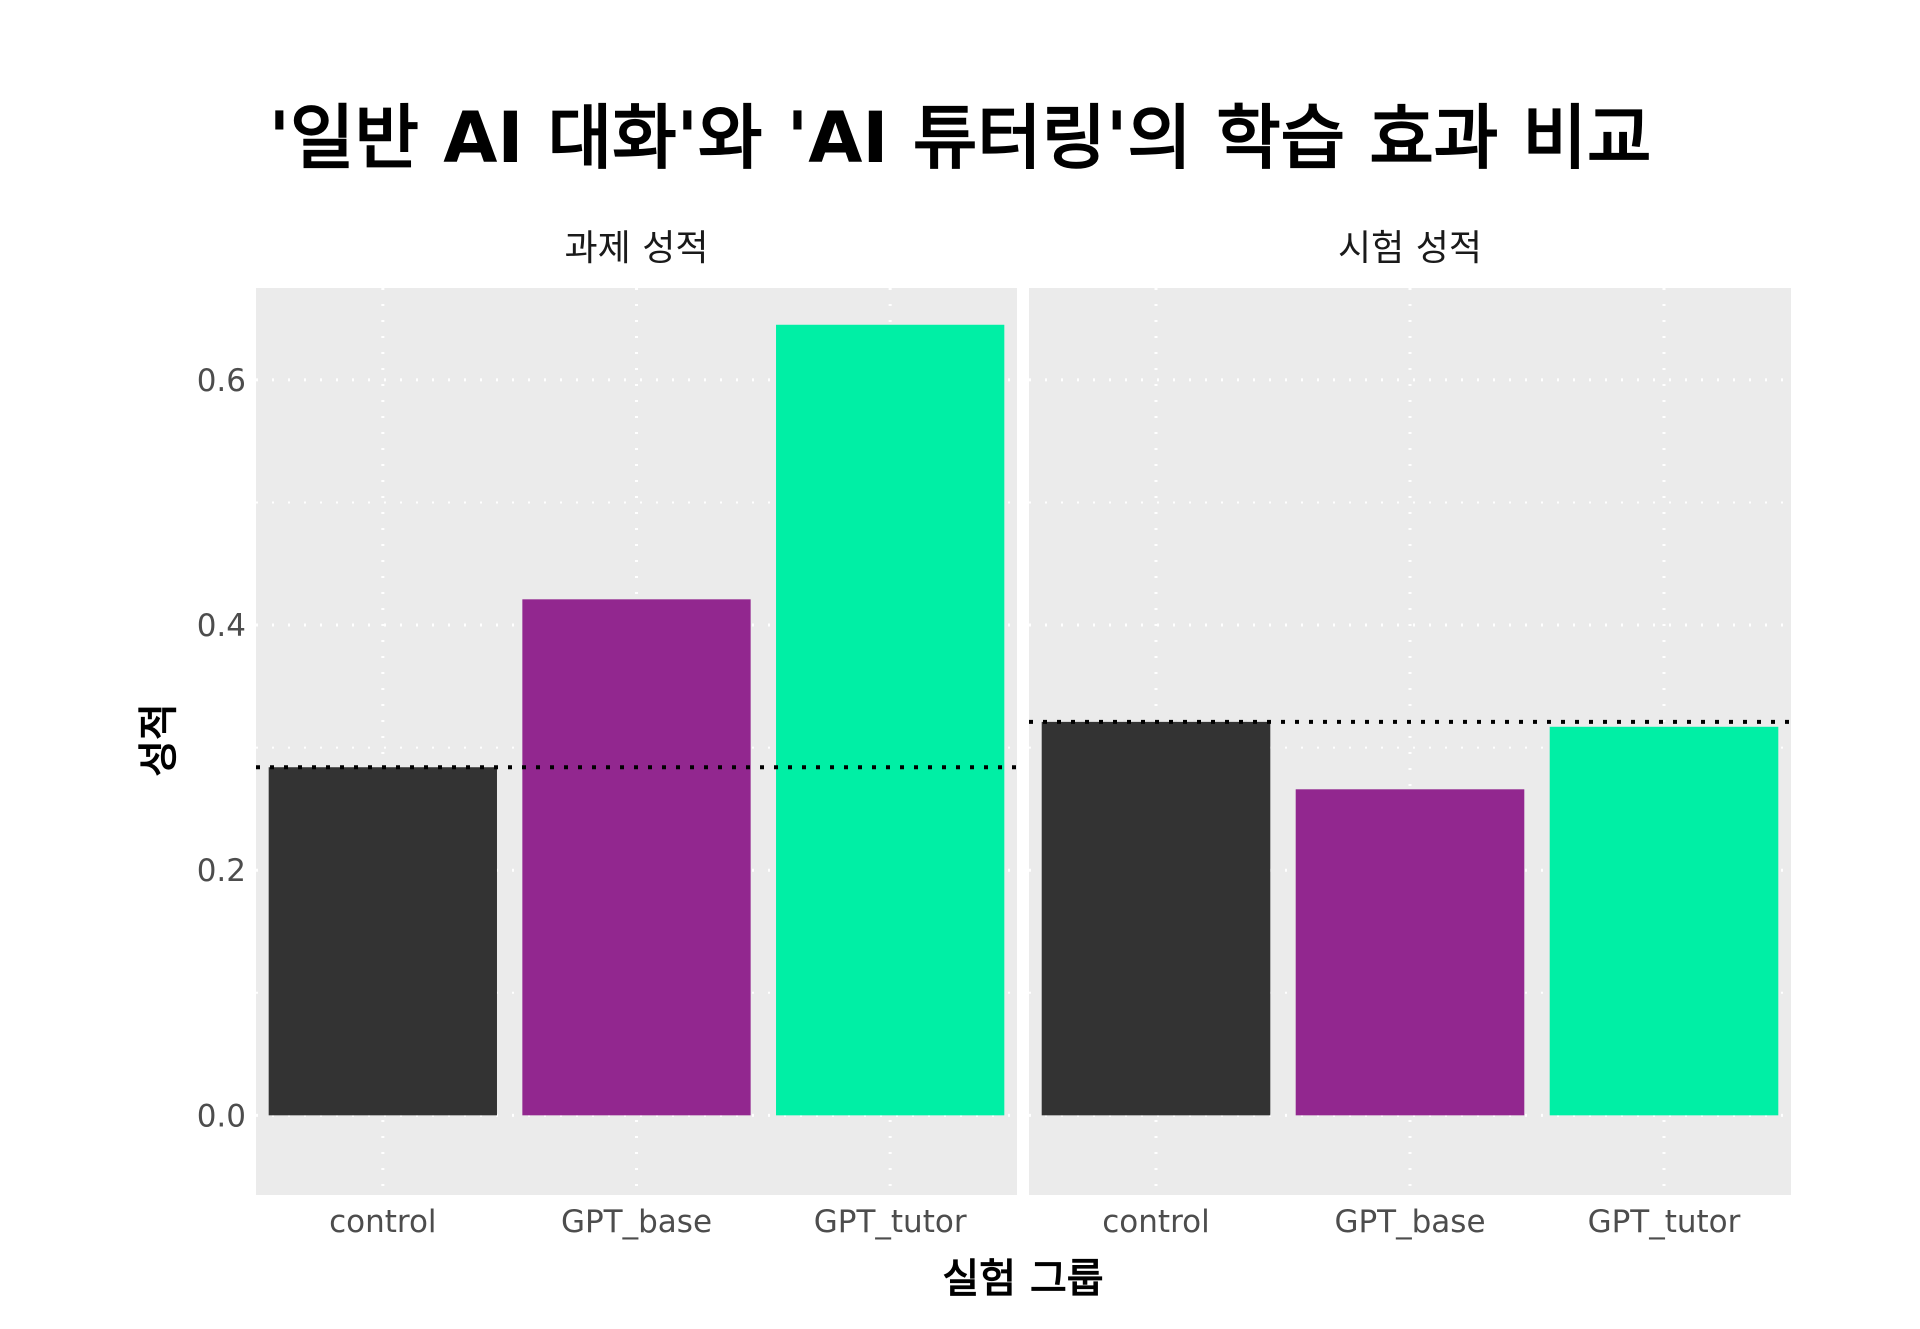  I want to click on x-axis-title: 실험 그룹, so click(1022, 1279).